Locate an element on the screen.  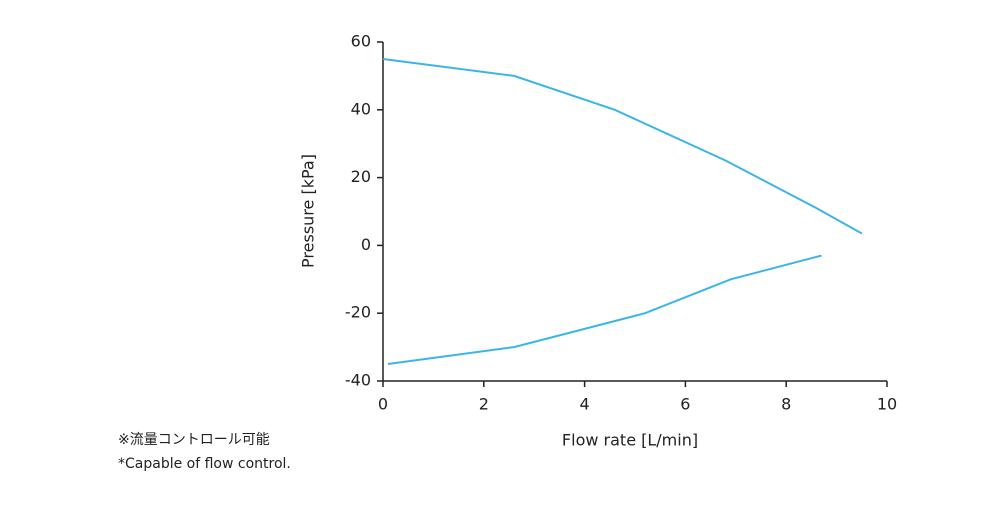
x-tick-label: 6 is located at coordinates (685, 404).